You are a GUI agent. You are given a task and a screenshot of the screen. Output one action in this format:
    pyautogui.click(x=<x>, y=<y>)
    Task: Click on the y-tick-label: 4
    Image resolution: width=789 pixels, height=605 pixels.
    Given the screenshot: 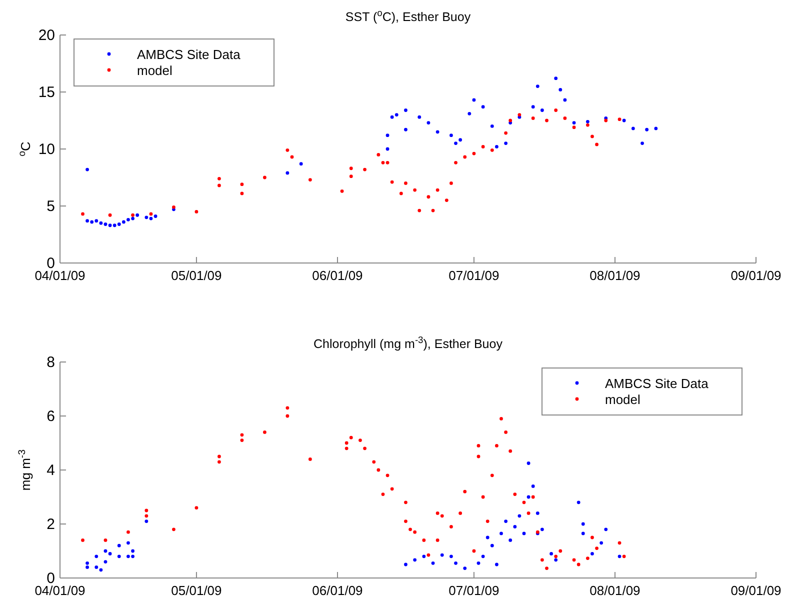 What is the action you would take?
    pyautogui.click(x=50, y=470)
    